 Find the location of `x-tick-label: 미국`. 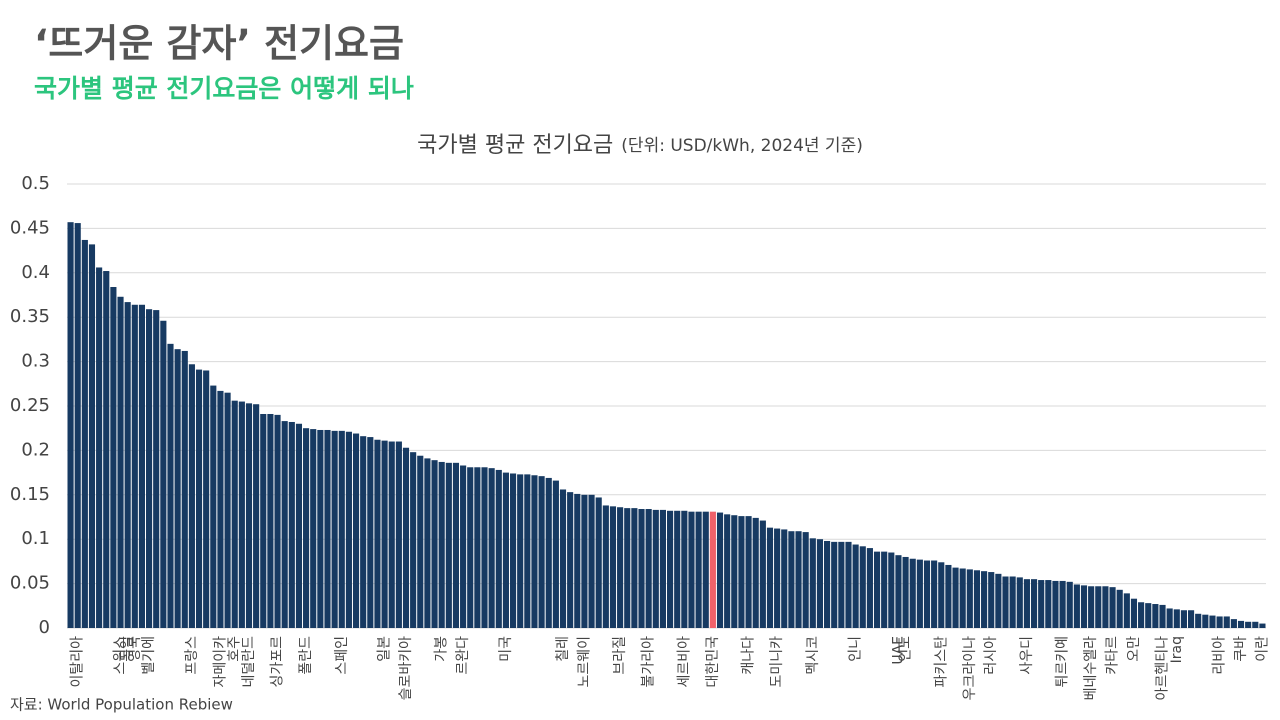

x-tick-label: 미국 is located at coordinates (506, 649).